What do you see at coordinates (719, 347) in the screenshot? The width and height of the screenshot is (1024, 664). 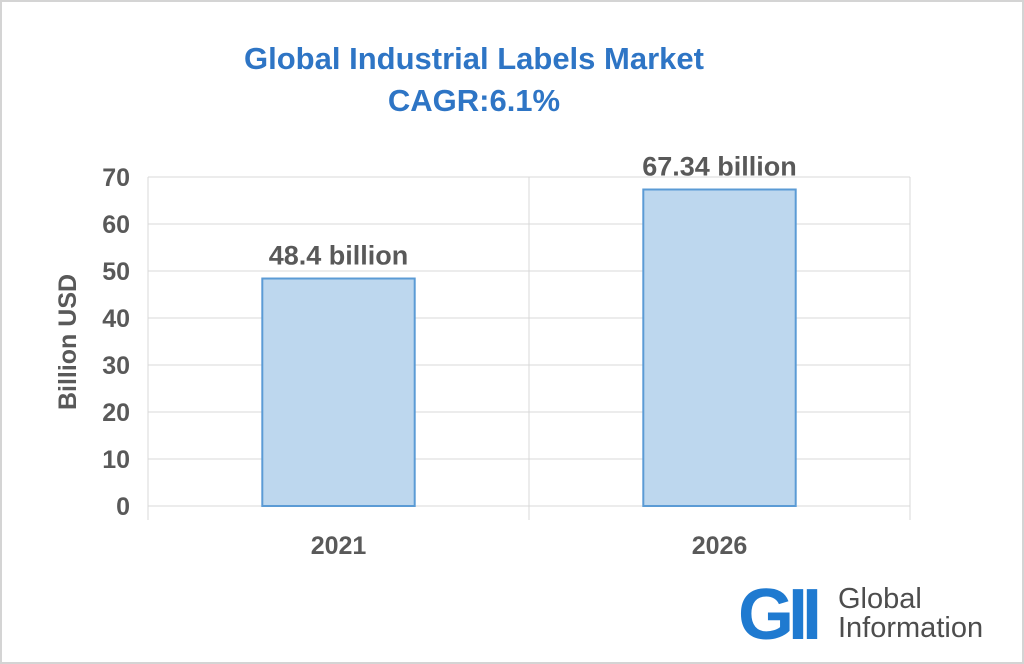 I see `bar-2026` at bounding box center [719, 347].